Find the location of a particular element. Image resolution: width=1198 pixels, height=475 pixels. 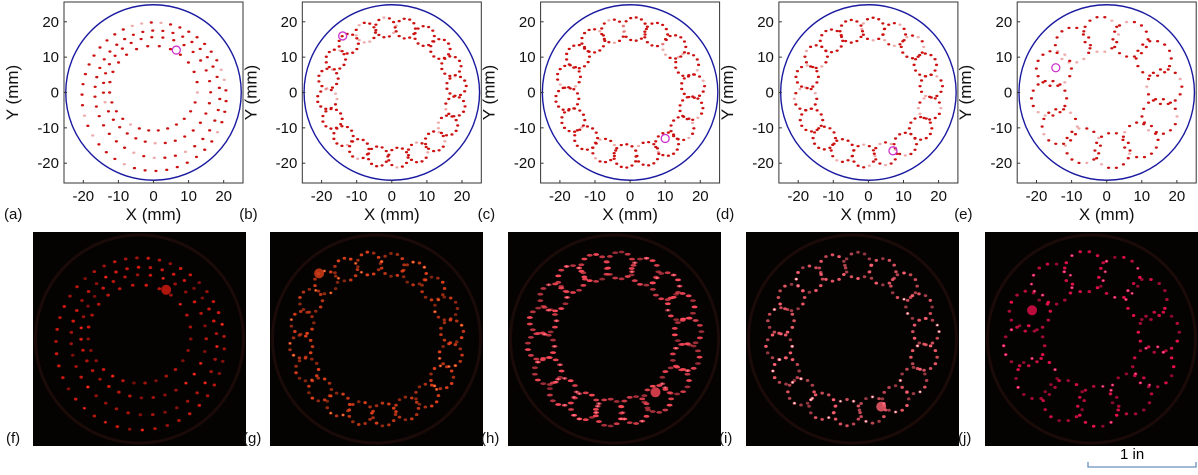

photo-f: (f) is located at coordinates (126, 339).